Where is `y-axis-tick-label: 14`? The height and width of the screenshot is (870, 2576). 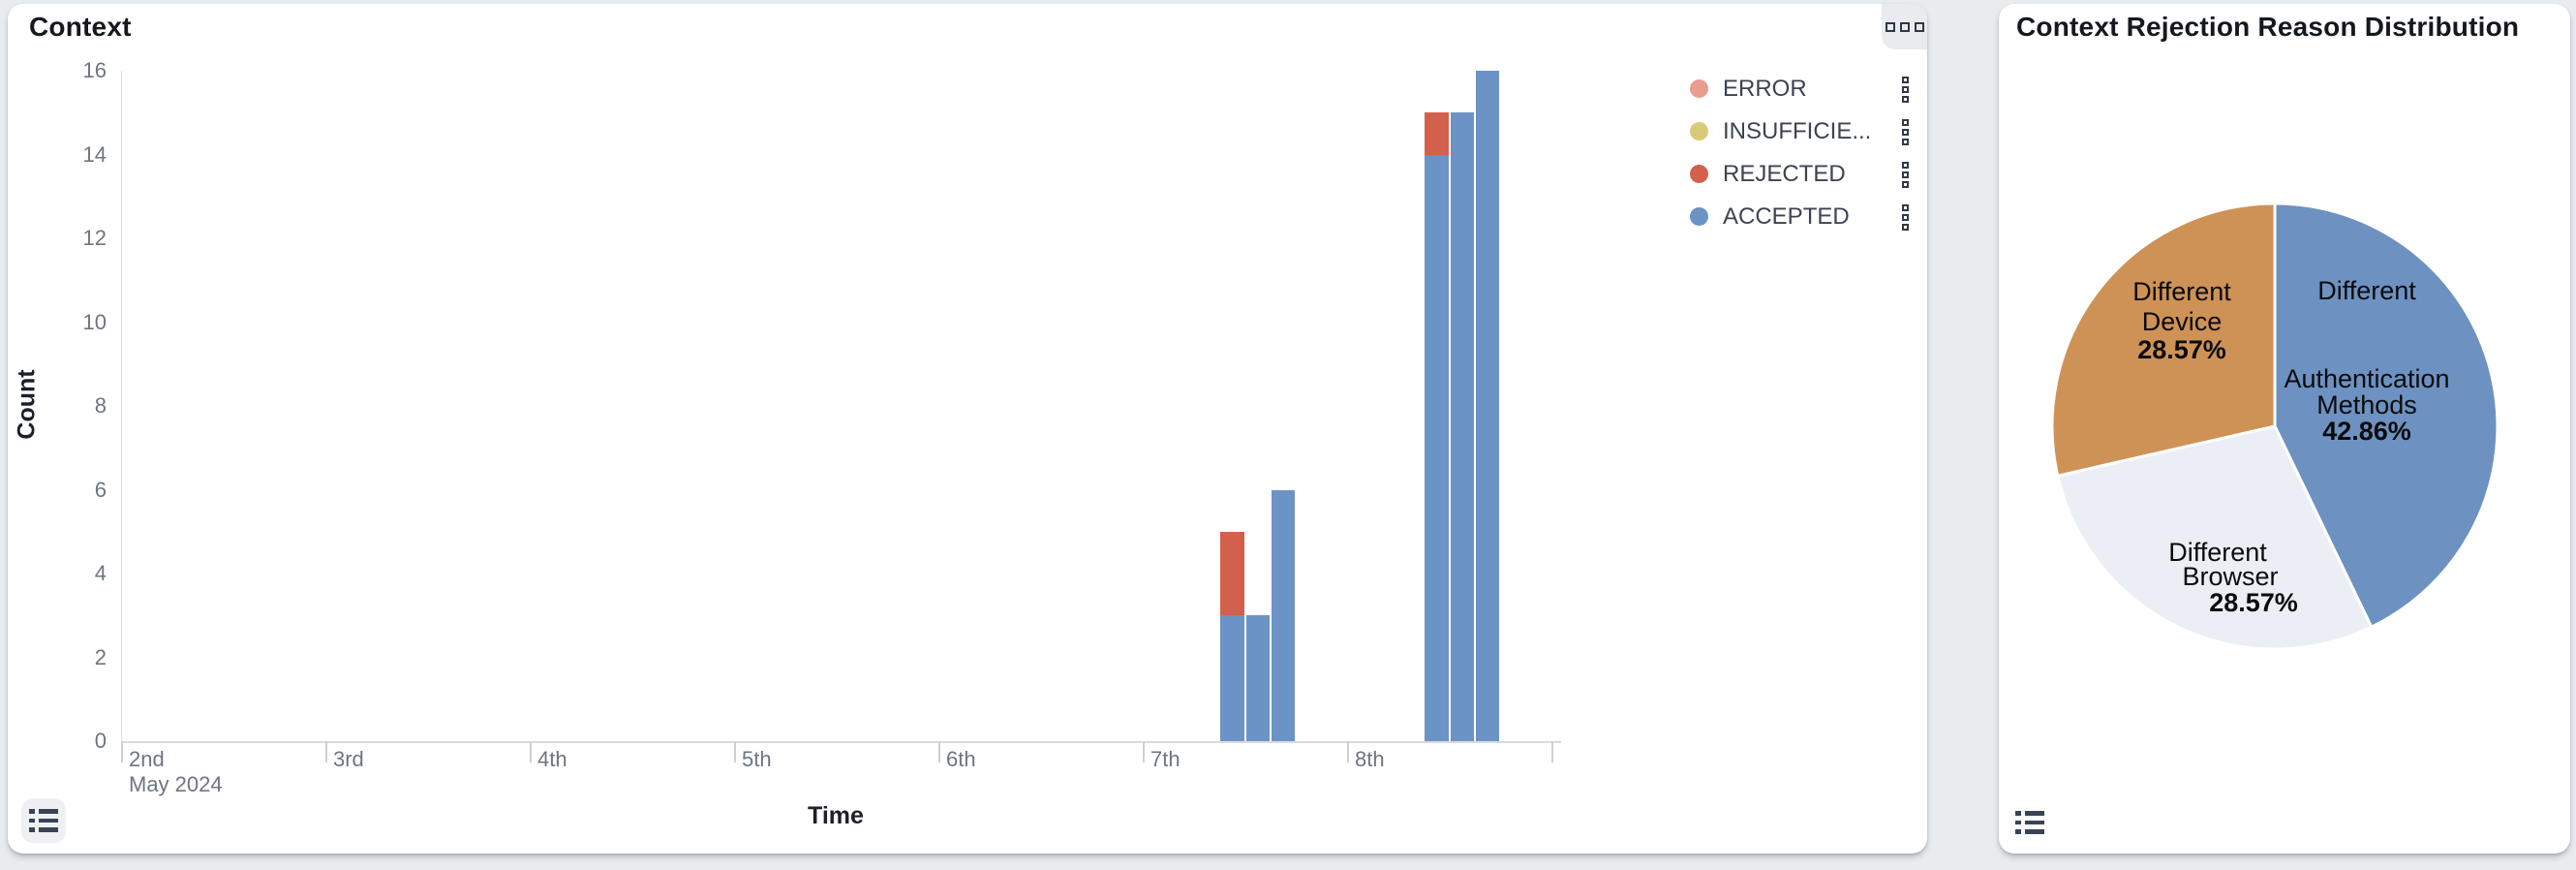
y-axis-tick-label: 14 is located at coordinates (94, 154).